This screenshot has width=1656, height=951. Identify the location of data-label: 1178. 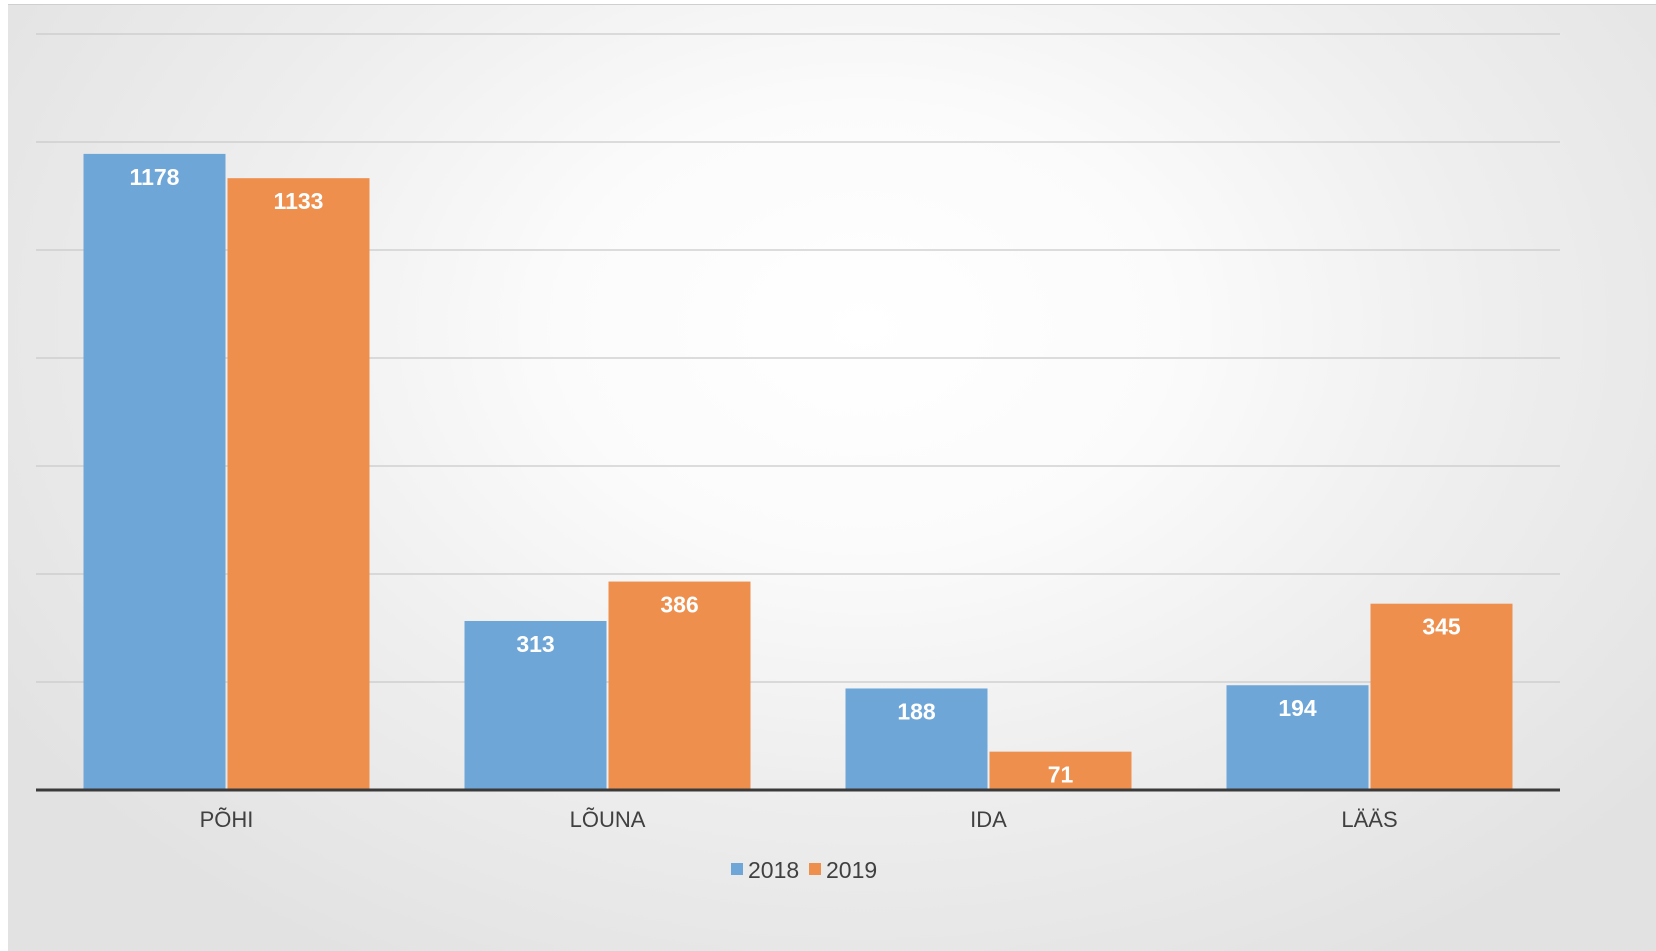
(155, 177).